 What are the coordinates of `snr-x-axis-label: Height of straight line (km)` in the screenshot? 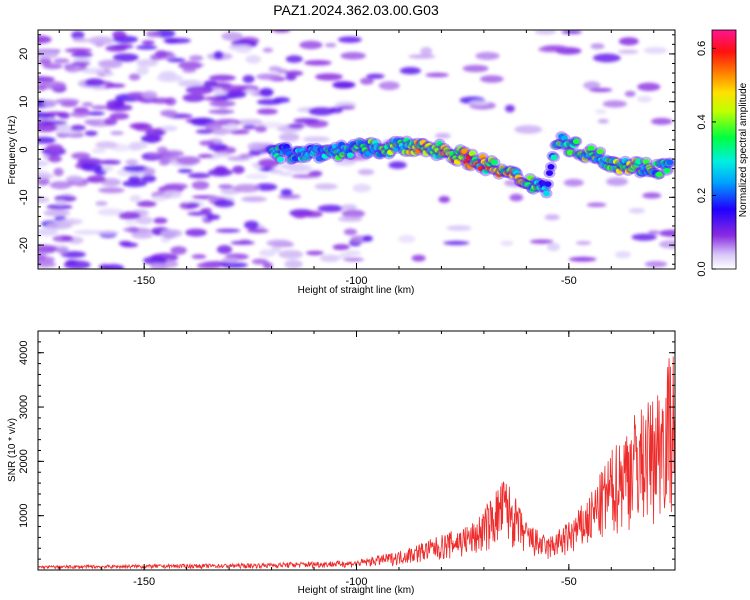 It's located at (356, 590).